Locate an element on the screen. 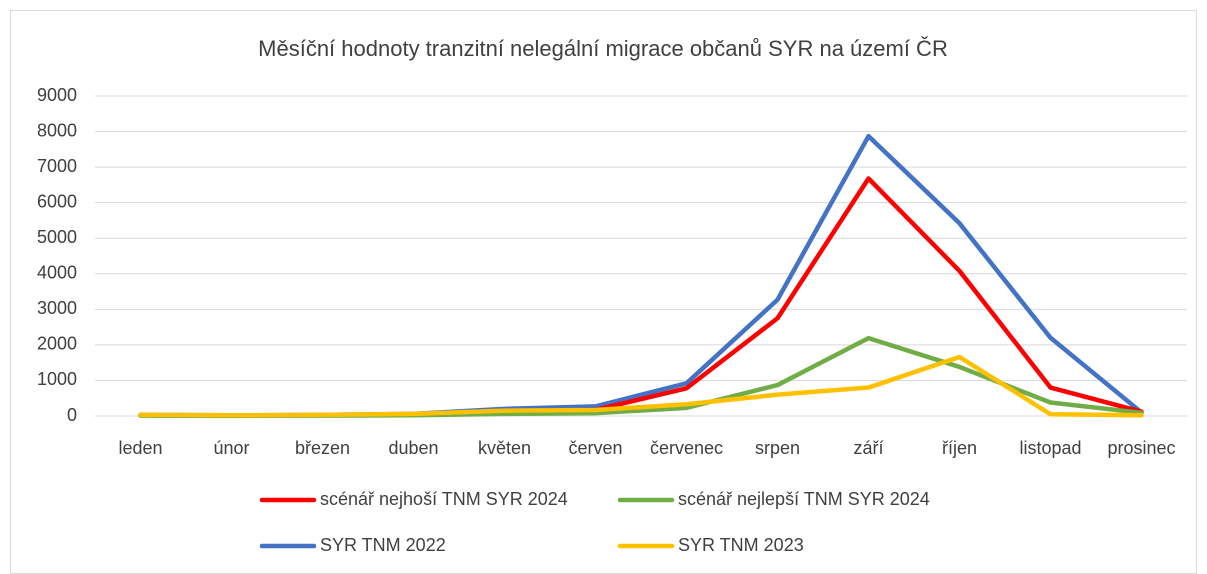 Image resolution: width=1207 pixels, height=574 pixels. x-tick-label: květen is located at coordinates (504, 448).